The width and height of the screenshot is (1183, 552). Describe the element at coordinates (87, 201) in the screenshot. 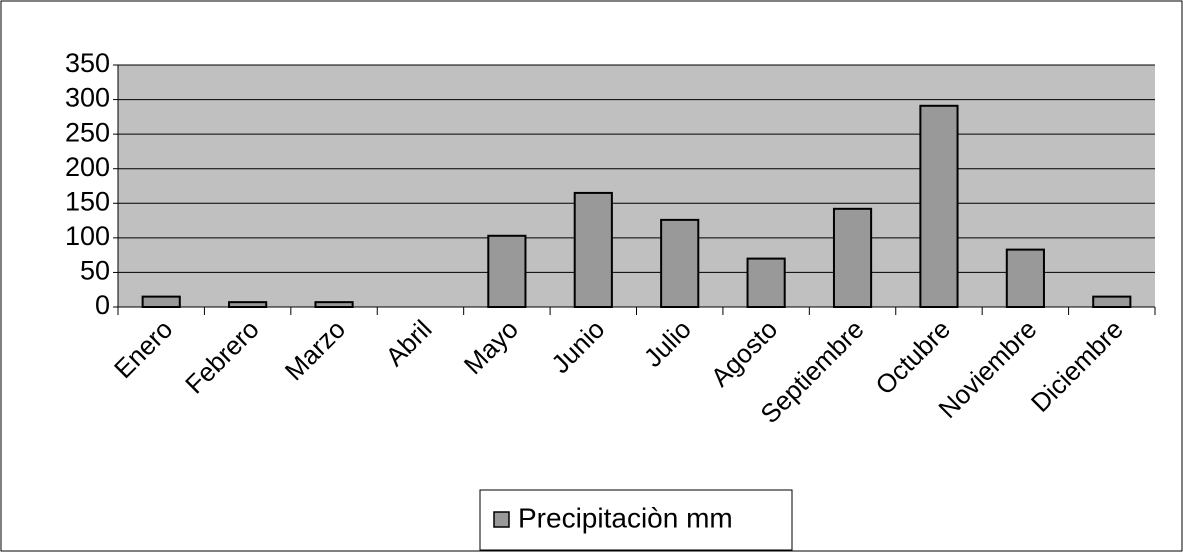

I see `y-tick-label: 150` at that location.